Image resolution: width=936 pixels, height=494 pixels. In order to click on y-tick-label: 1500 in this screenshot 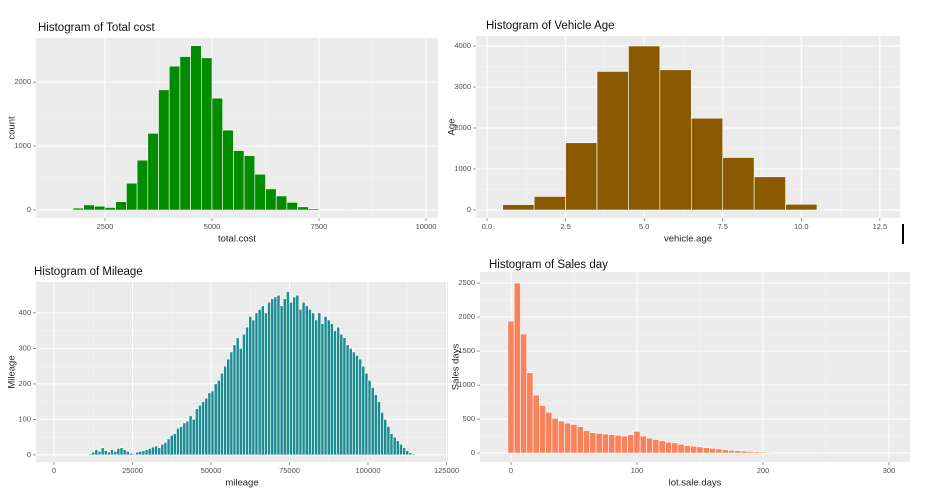, I will do `click(466, 350)`.